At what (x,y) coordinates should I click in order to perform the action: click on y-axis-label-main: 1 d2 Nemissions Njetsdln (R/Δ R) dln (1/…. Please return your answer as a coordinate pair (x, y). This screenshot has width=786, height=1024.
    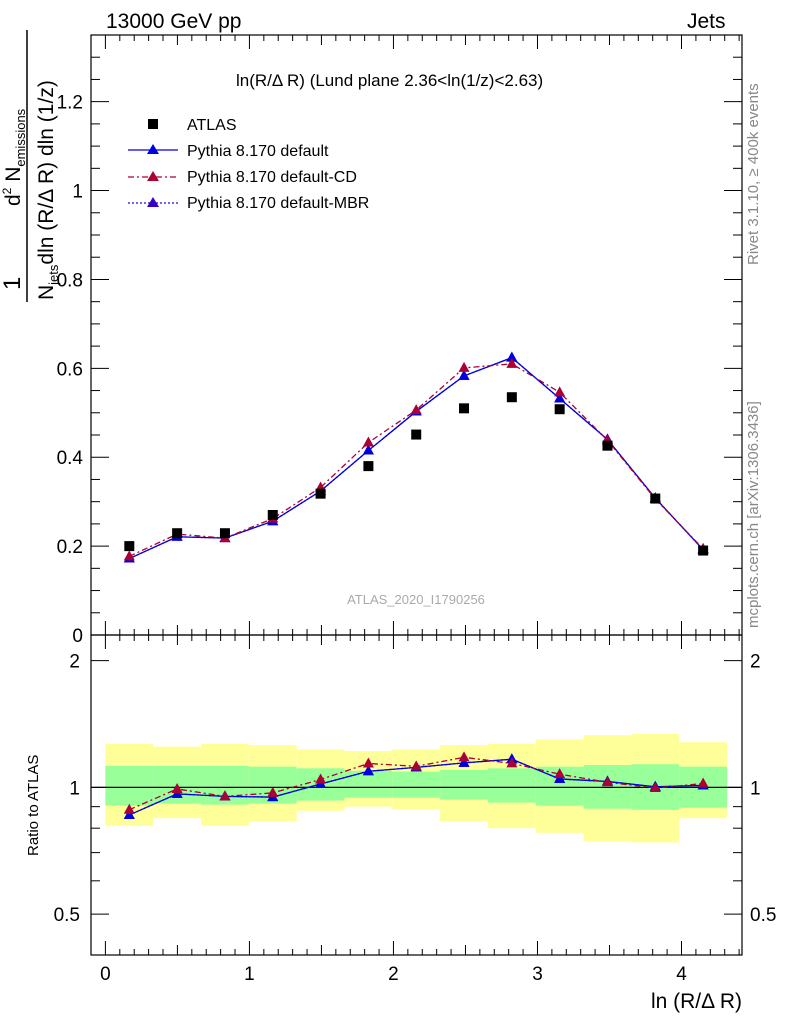
    Looking at the image, I should click on (30, 166).